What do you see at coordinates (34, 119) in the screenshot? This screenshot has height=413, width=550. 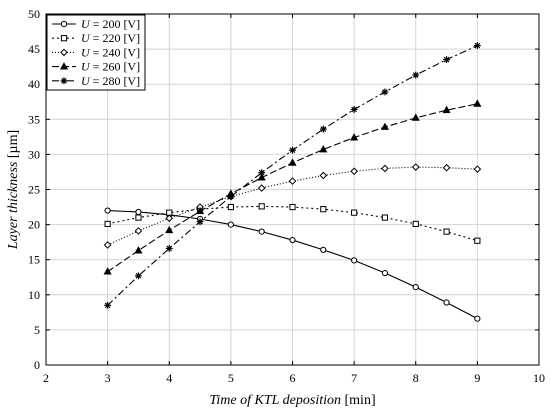 I see `y-tick-label: 35` at bounding box center [34, 119].